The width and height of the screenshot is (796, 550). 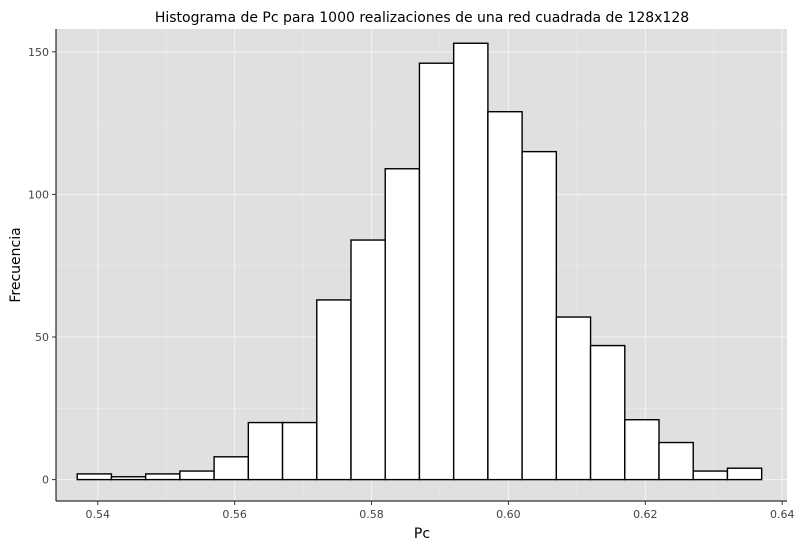 I want to click on x-tick-label: 0.60, so click(x=508, y=514).